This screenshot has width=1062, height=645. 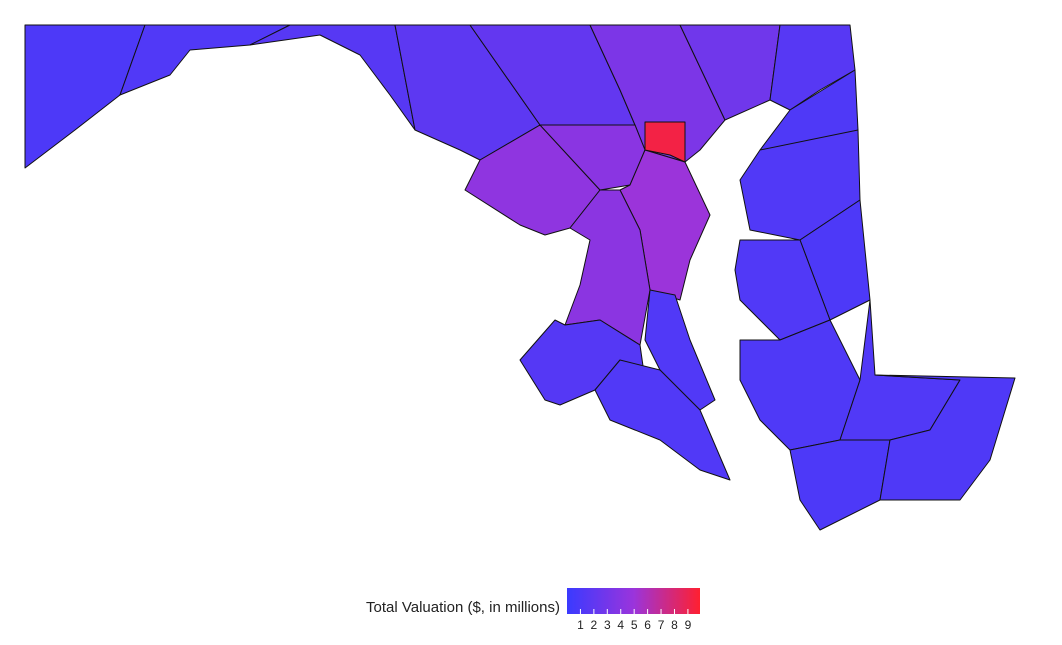 I want to click on legend-tick-label: 3, so click(x=607, y=625).